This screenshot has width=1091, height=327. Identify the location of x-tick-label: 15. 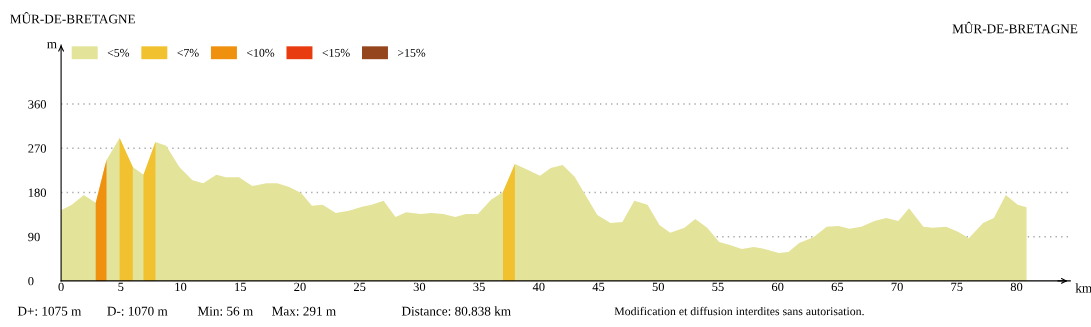
(240, 287).